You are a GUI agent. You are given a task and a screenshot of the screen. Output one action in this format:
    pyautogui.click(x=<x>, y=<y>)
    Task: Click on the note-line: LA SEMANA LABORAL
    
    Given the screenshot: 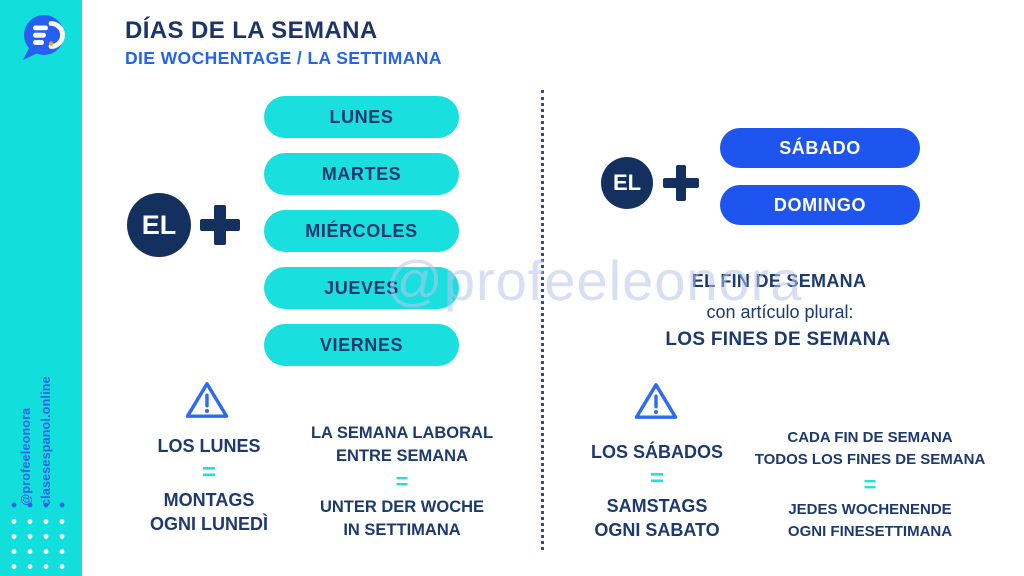 What is the action you would take?
    pyautogui.click(x=402, y=433)
    